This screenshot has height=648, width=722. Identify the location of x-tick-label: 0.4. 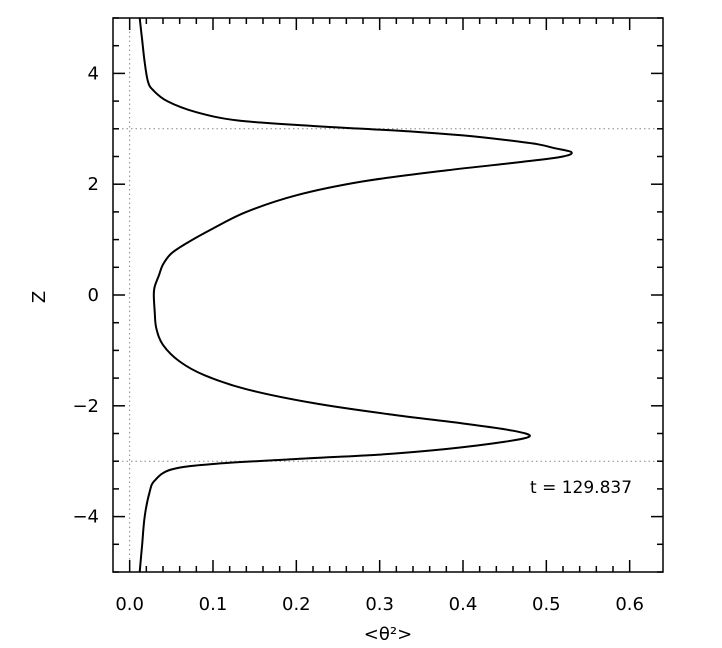
(463, 604).